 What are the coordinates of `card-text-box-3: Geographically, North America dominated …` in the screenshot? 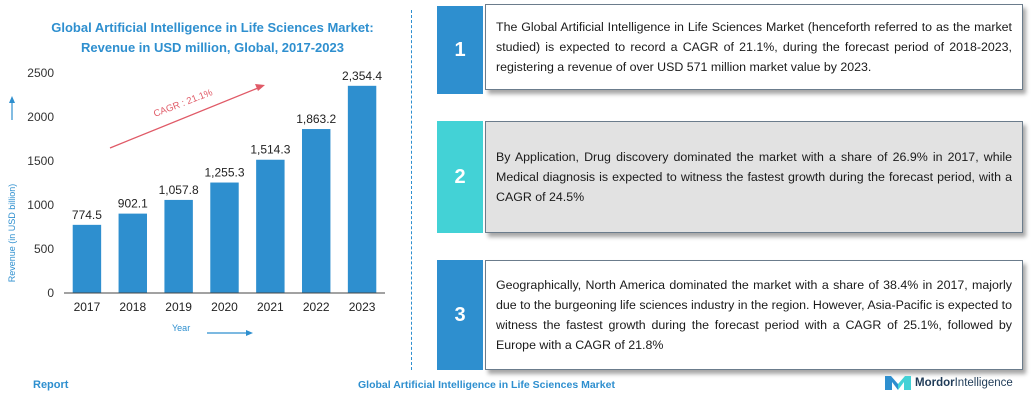 It's located at (754, 315).